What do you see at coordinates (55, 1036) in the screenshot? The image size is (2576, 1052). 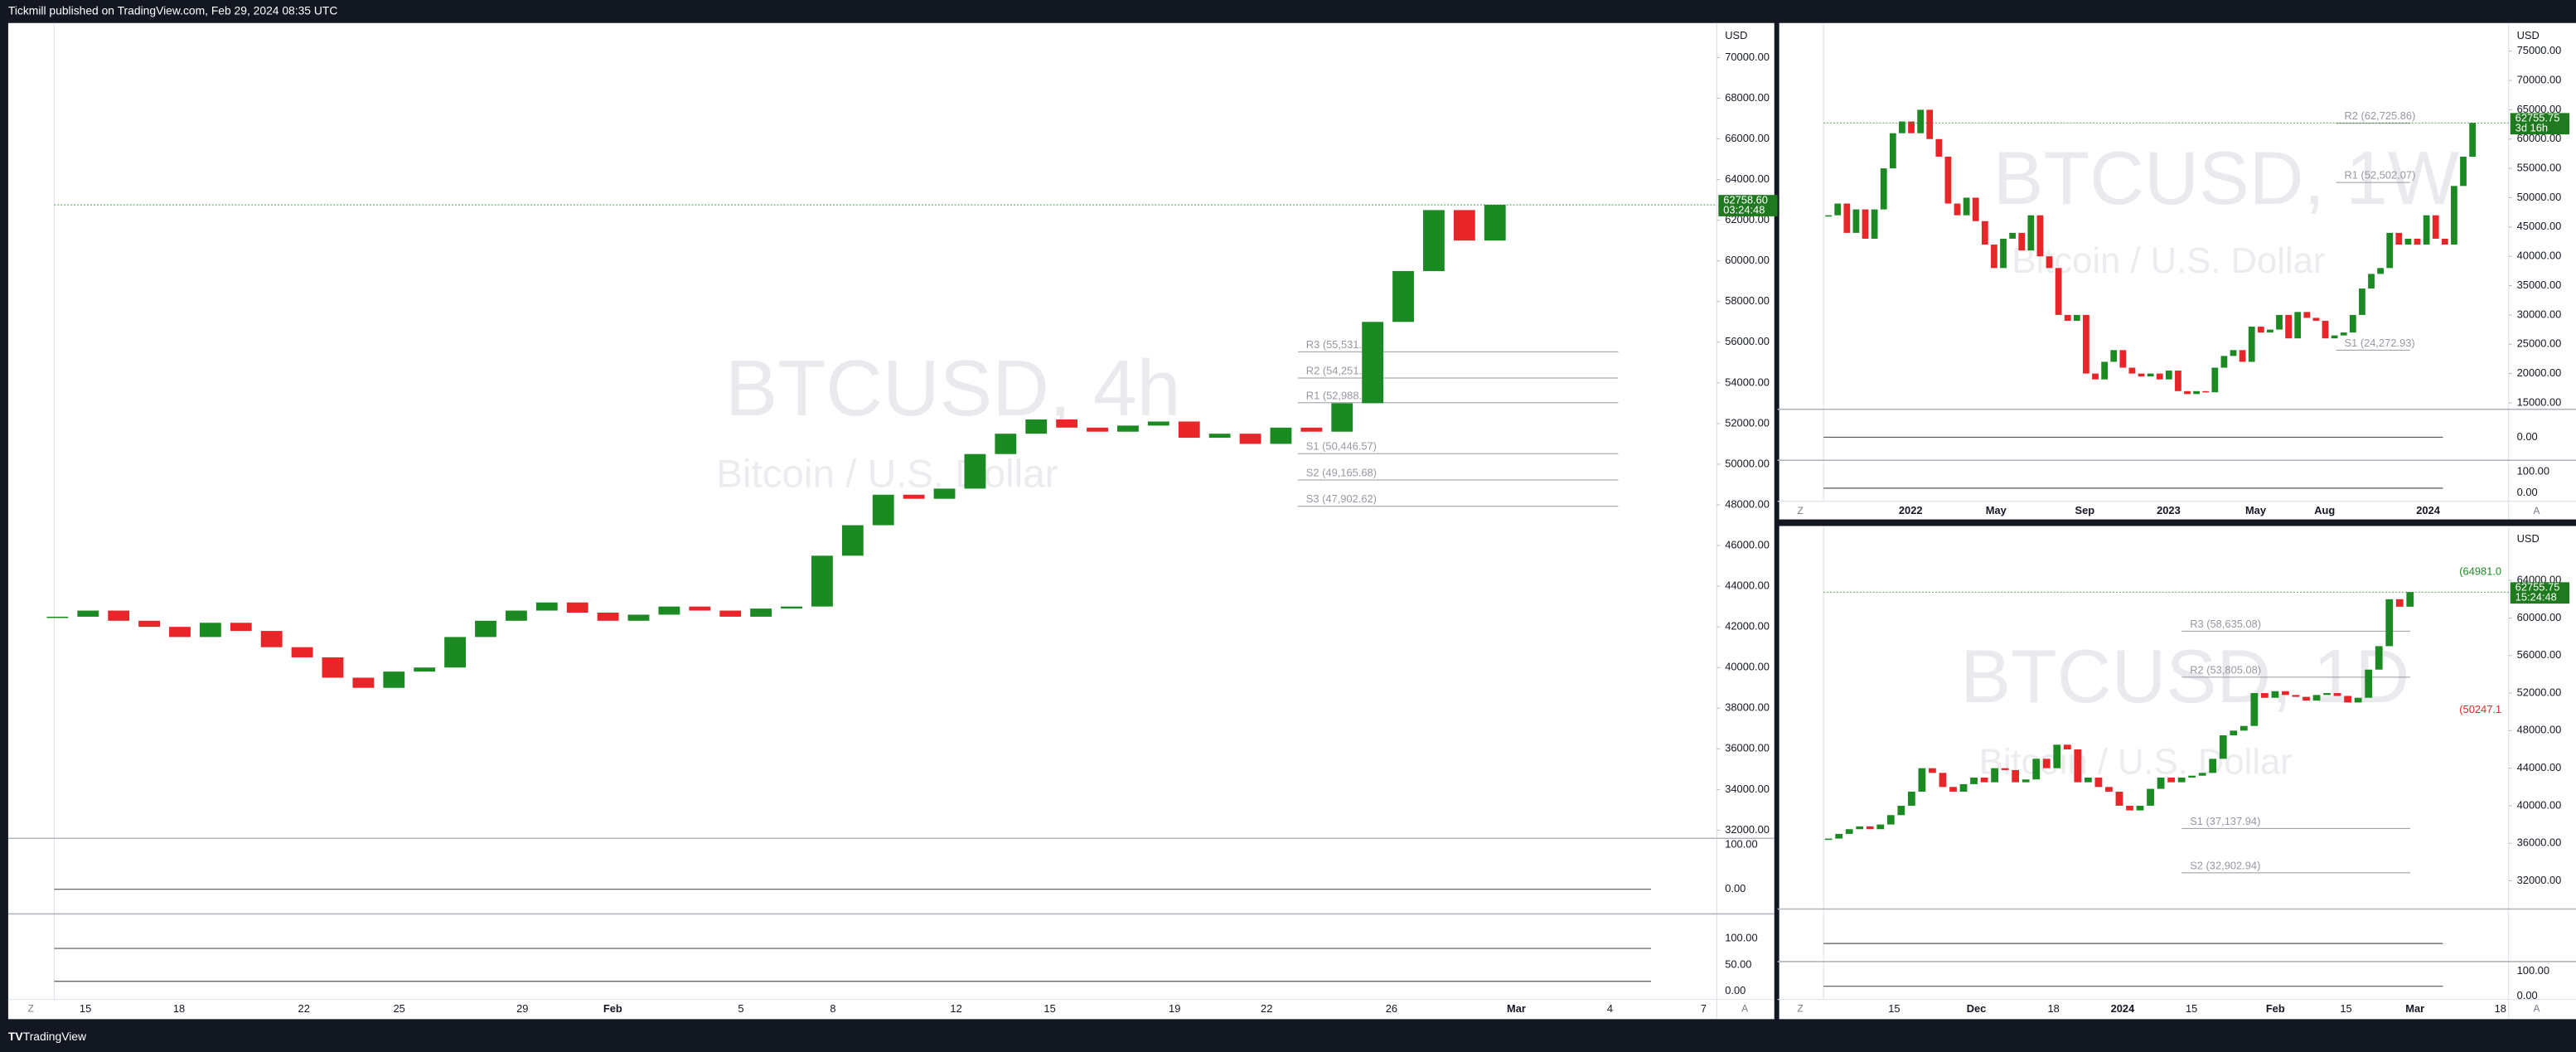 I see `brand: TradingView` at bounding box center [55, 1036].